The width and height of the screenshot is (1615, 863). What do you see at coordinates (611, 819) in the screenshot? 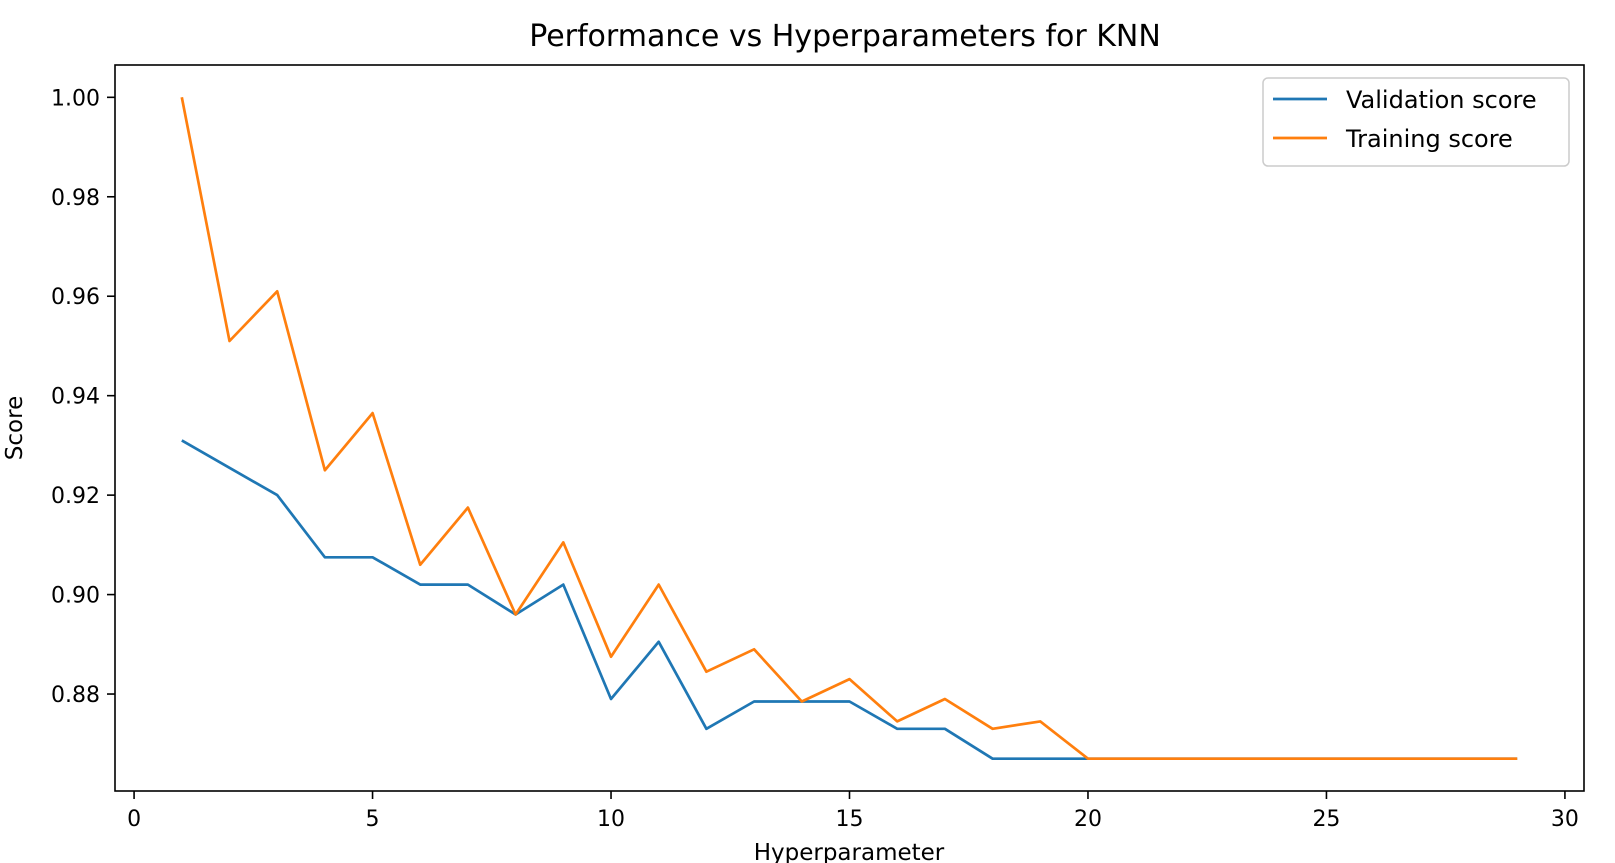
I see `x-tick-label: 10` at bounding box center [611, 819].